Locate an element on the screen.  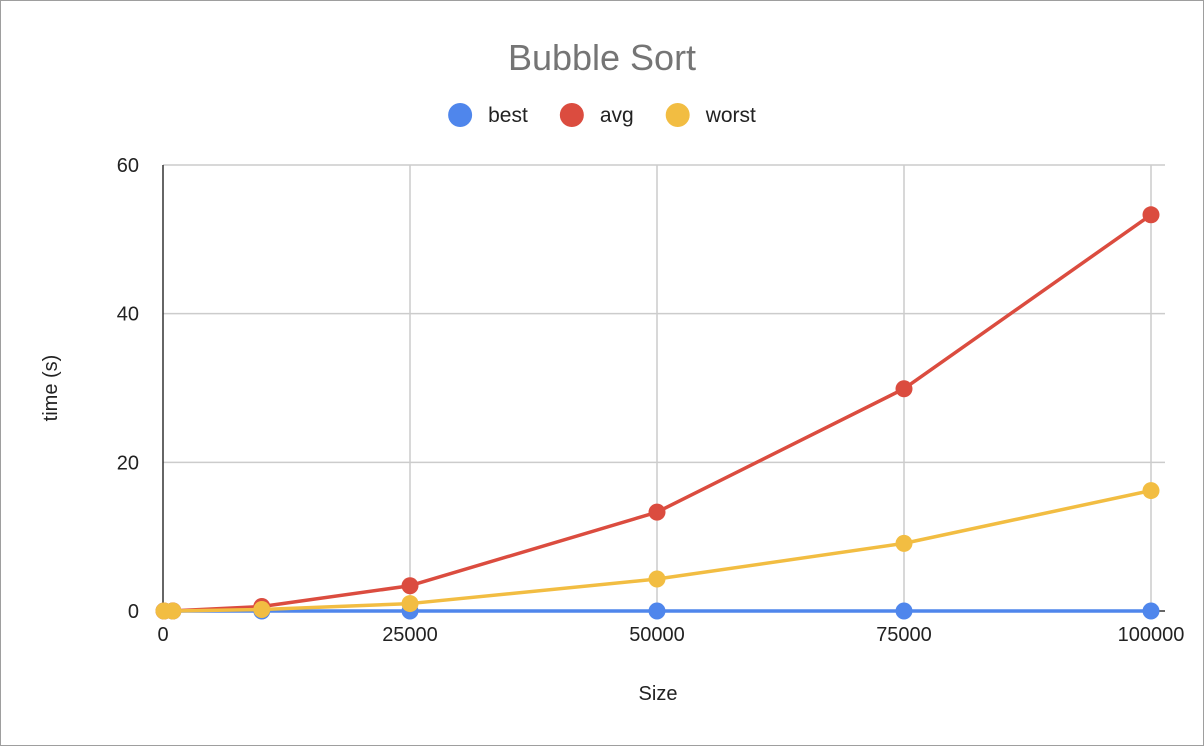
x-tick-labels: 0 25000 50000 75000 100000 is located at coordinates (670, 635).